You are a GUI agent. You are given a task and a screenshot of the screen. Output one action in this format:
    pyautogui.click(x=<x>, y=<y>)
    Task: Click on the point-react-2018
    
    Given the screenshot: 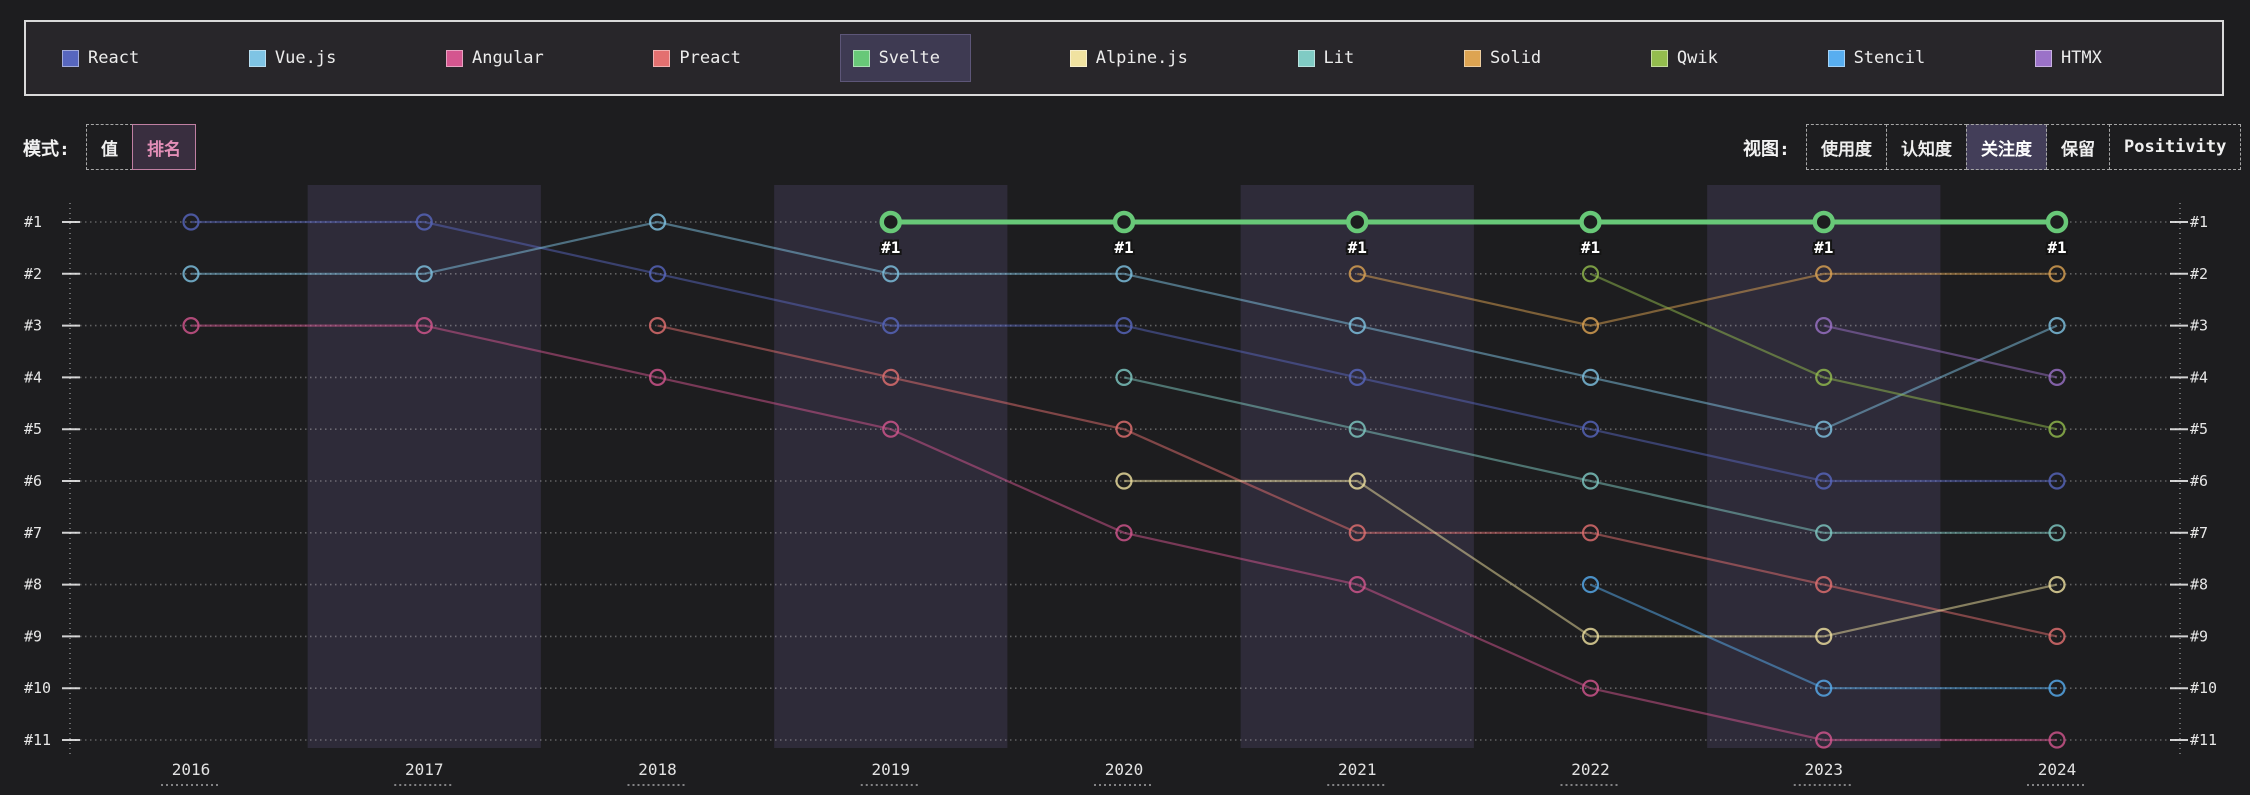 What is the action you would take?
    pyautogui.click(x=657, y=274)
    